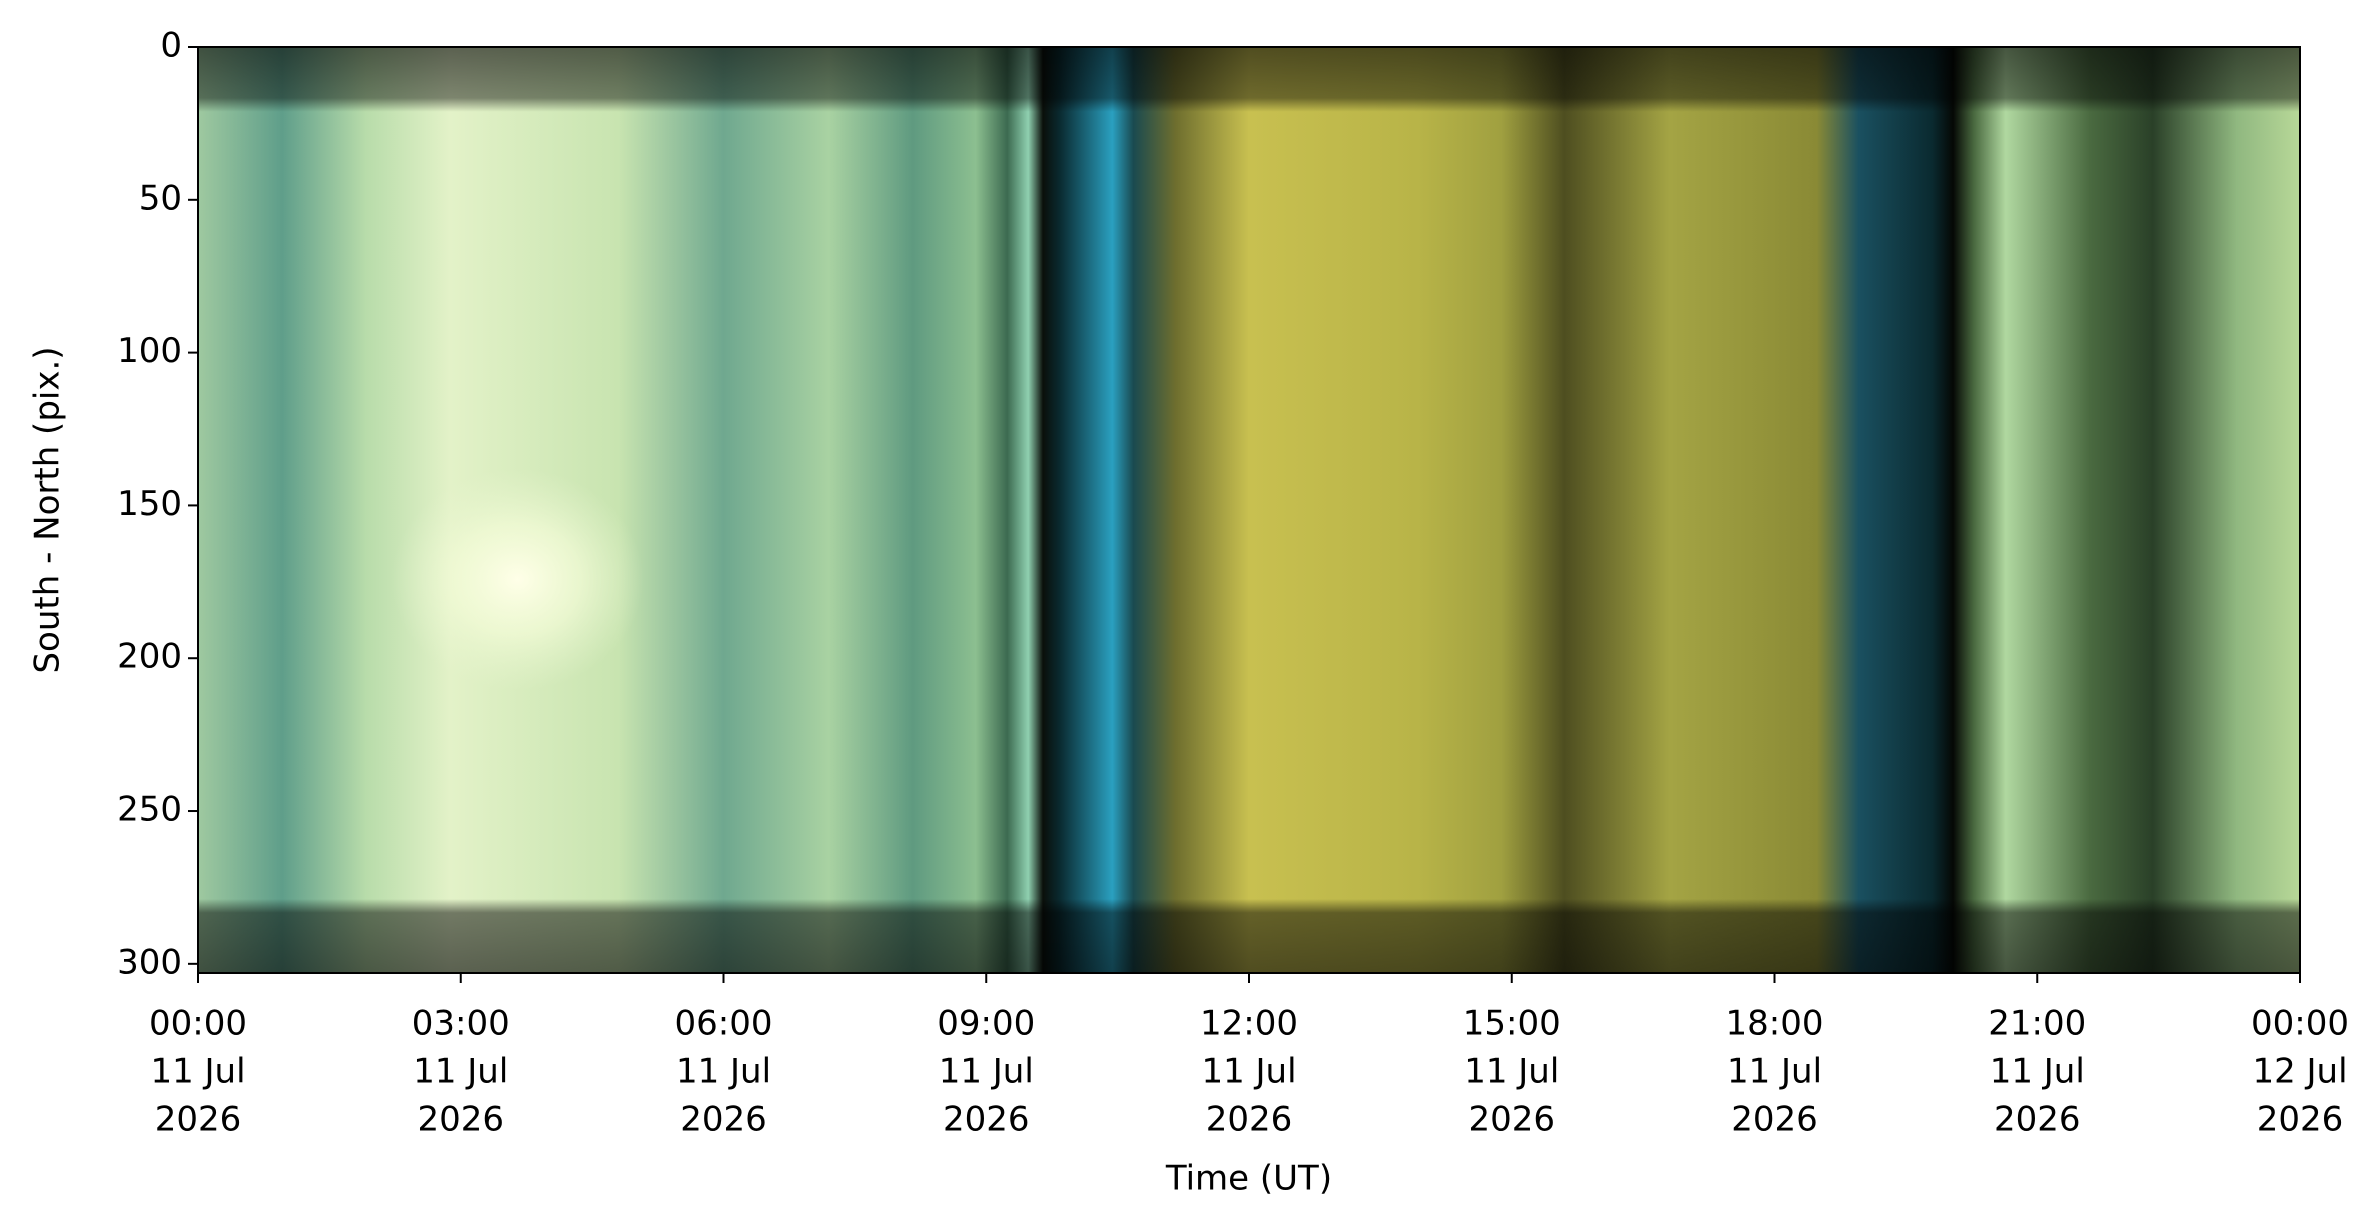 This screenshot has height=1227, width=2379. Describe the element at coordinates (1248, 1179) in the screenshot. I see `x-axis-label: Time (UT)` at that location.